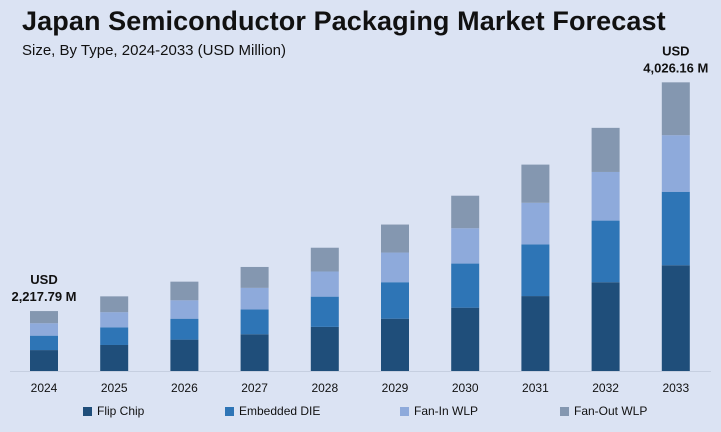 This screenshot has width=721, height=432. Describe the element at coordinates (395, 344) in the screenshot. I see `bar-flip-chip-2029` at that location.